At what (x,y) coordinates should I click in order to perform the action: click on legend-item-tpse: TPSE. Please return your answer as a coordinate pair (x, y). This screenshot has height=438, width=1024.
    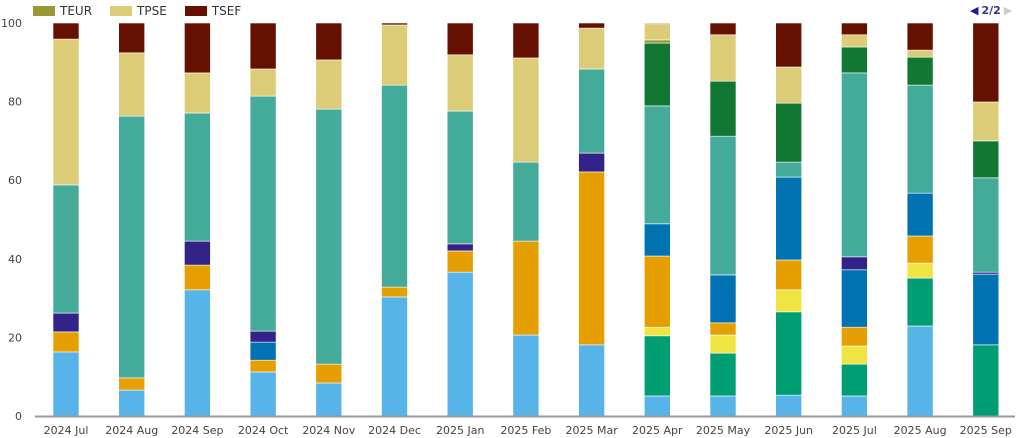
    Looking at the image, I should click on (138, 11).